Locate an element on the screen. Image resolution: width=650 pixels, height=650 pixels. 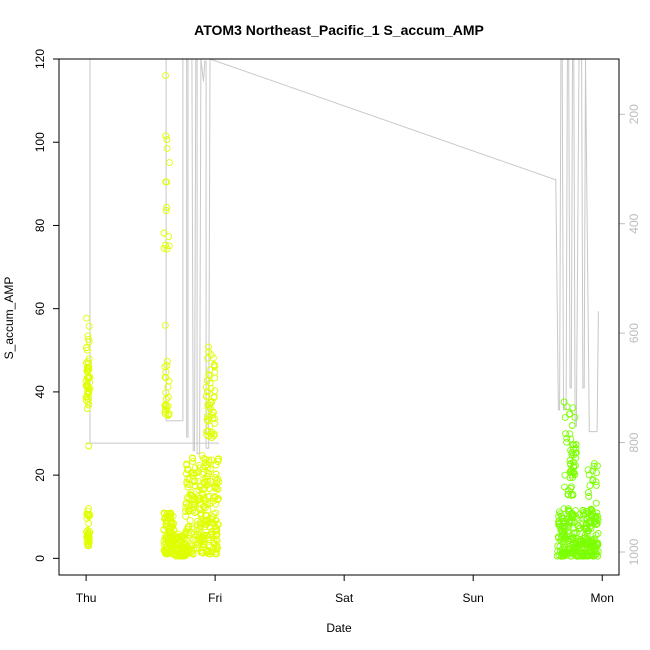
y-tick-label: 120 is located at coordinates (40, 59).